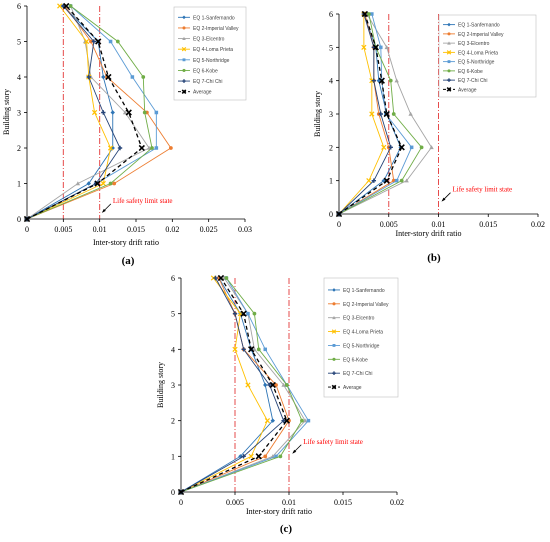 The image size is (550, 542). I want to click on legend-label: EQ 6-Kobe, so click(470, 72).